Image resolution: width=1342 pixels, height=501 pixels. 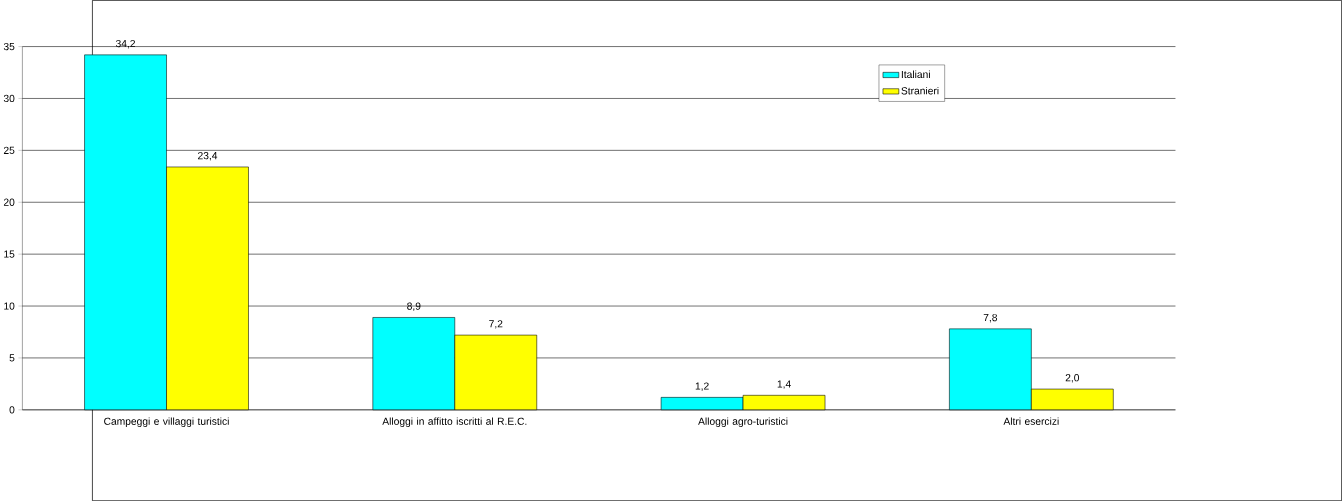 I want to click on y-tick-label: 5, so click(x=12, y=358).